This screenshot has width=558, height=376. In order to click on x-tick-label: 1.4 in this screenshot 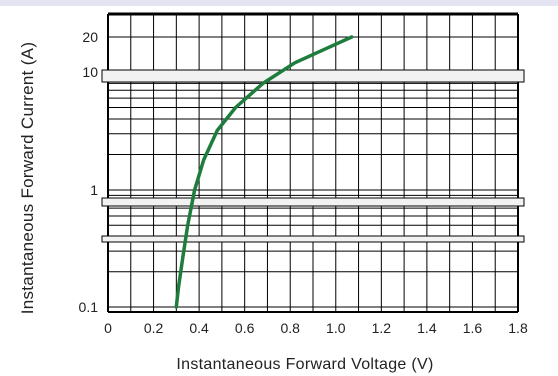, I will do `click(427, 328)`.